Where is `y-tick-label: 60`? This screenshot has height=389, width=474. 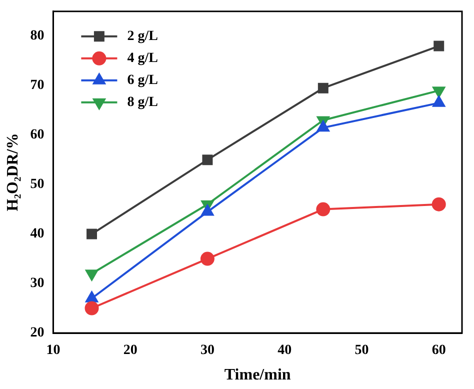 y-tick-label: 60 is located at coordinates (37, 135).